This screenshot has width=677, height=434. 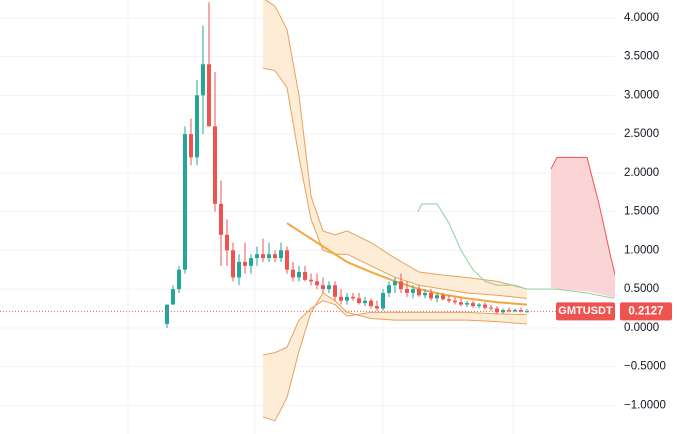 I want to click on price-label: 0.2127, so click(x=645, y=311).